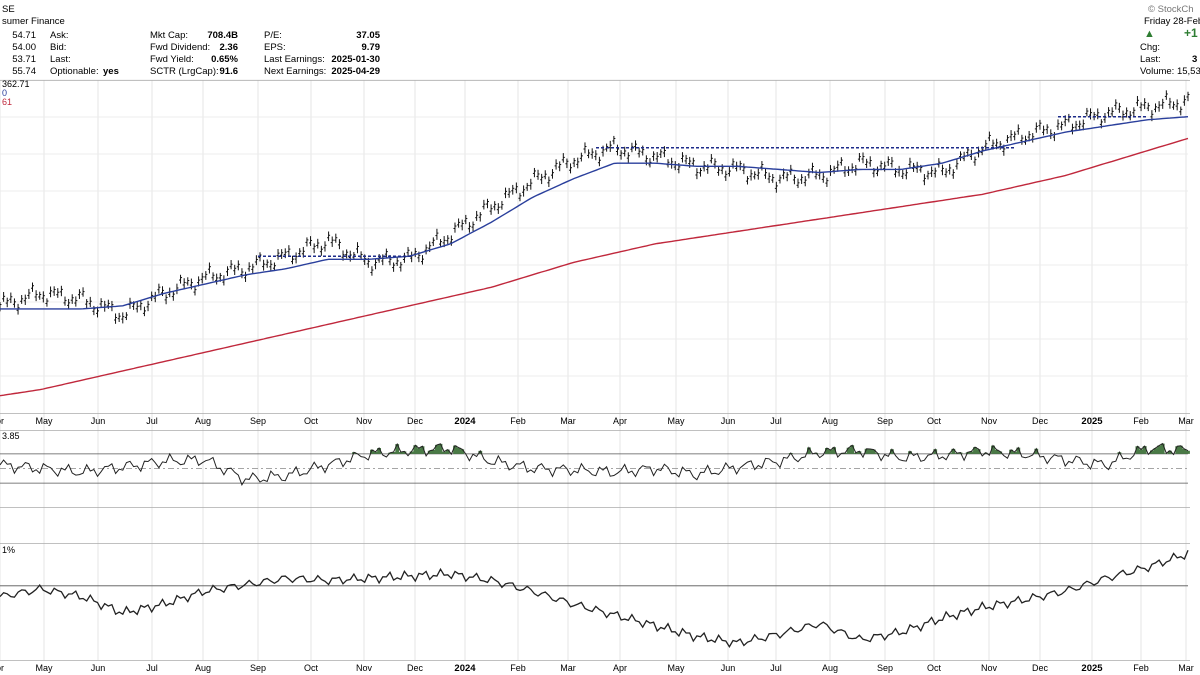 The height and width of the screenshot is (675, 1200). I want to click on price-panel-top-border, so click(595, 80).